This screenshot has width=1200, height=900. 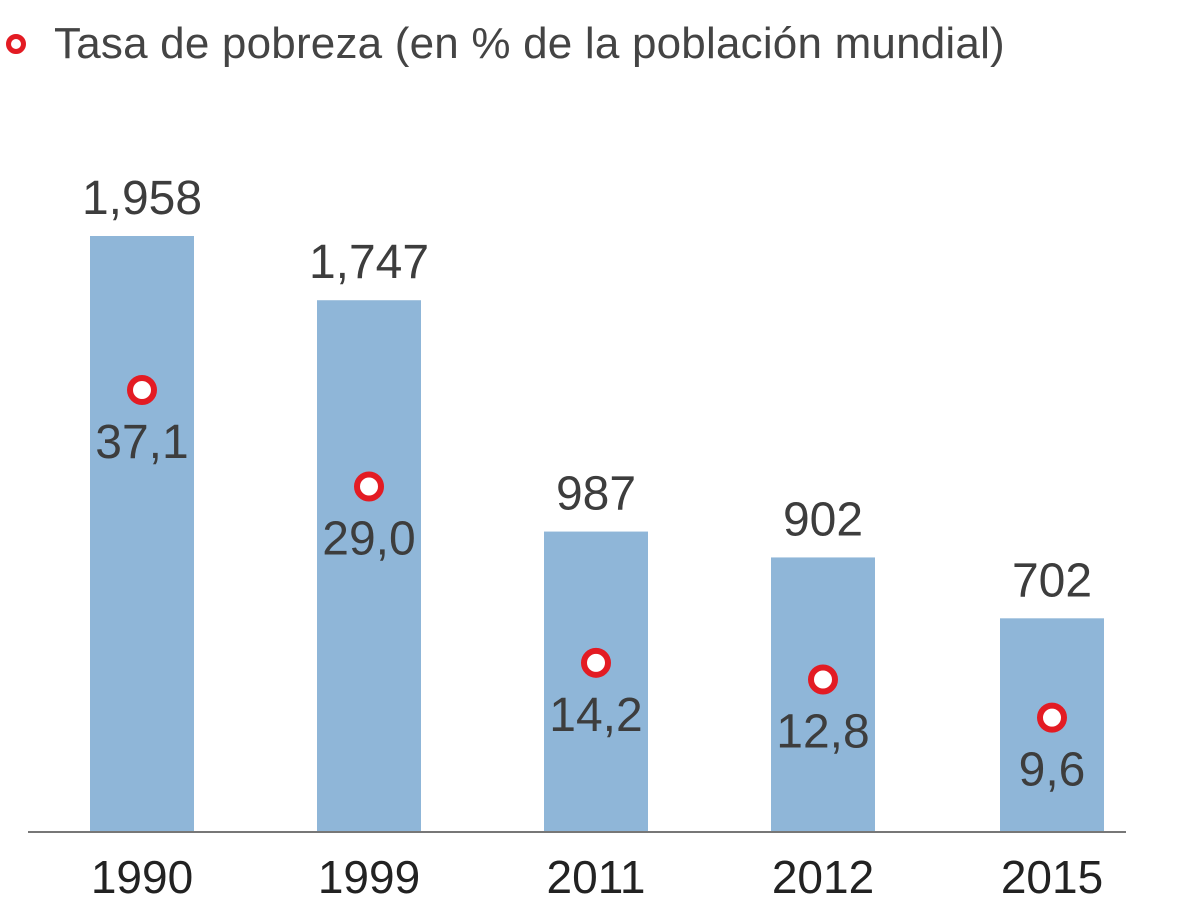 I want to click on rate-value-label: 14,2, so click(x=595, y=715).